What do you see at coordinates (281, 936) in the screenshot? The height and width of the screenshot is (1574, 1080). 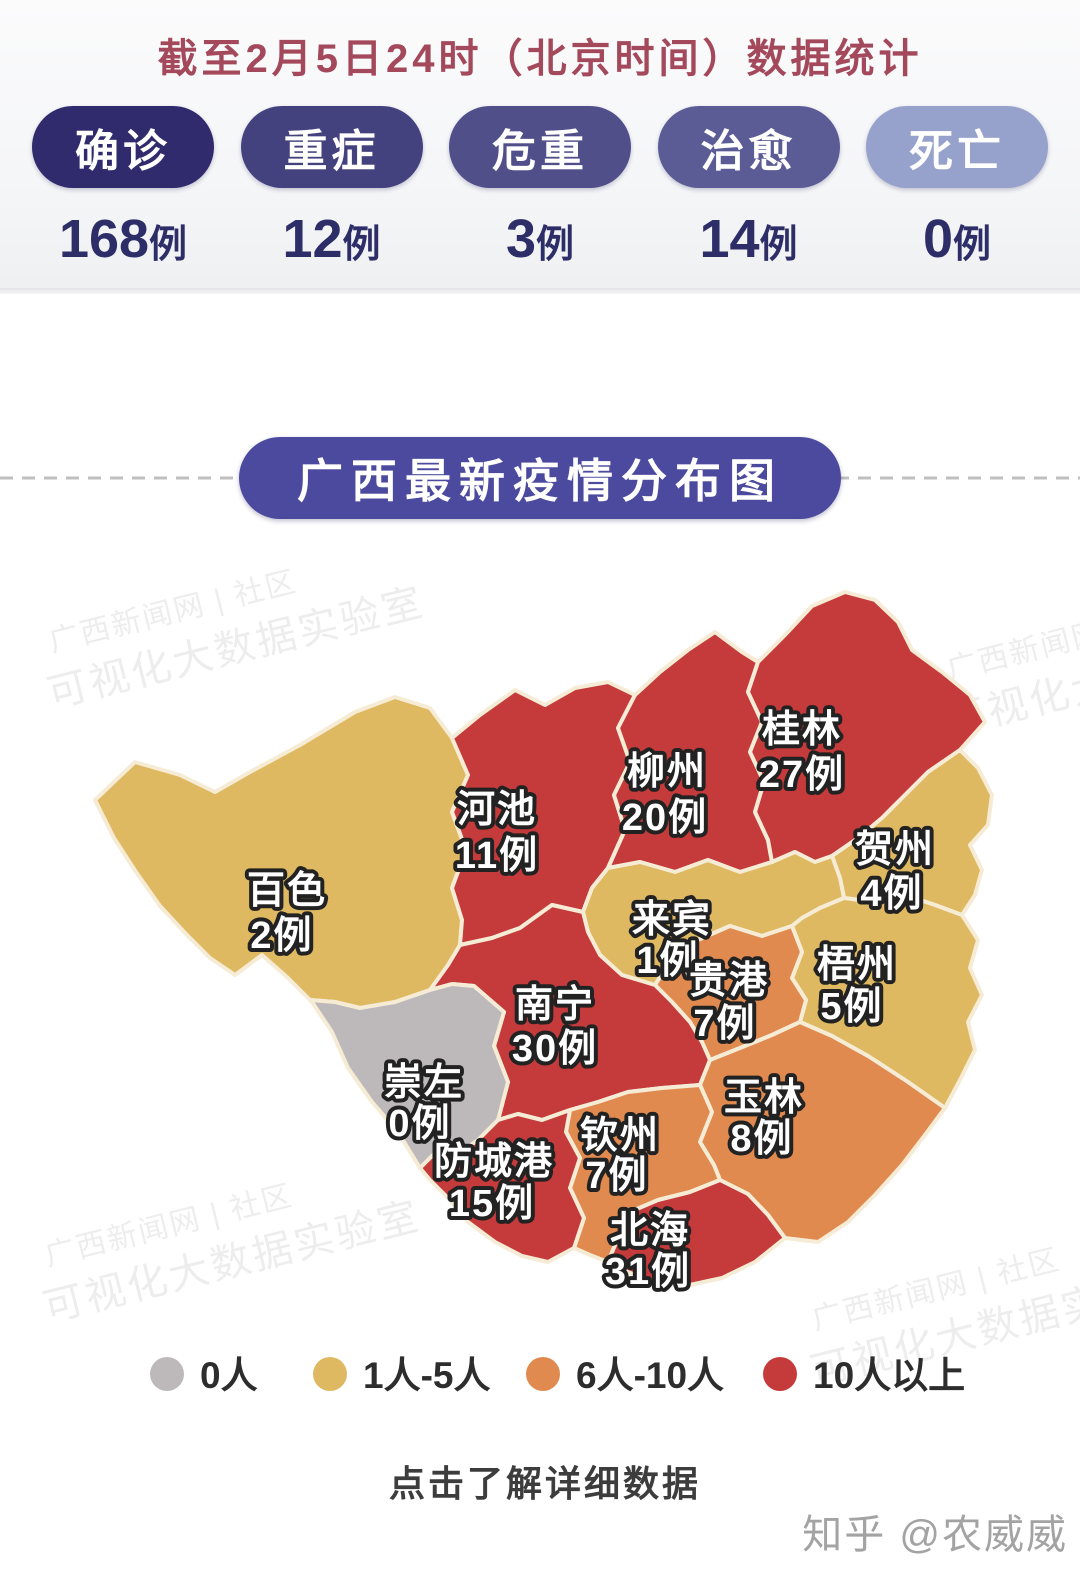 I see `region-cases-baise: 2例` at bounding box center [281, 936].